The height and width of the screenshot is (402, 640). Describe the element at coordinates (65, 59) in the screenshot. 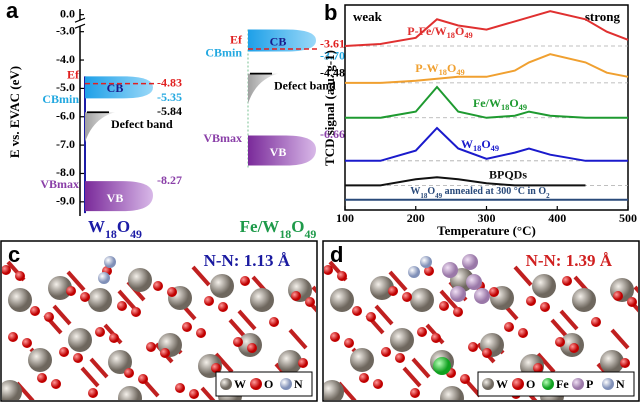

I see `y-tick-label: -4.0` at that location.